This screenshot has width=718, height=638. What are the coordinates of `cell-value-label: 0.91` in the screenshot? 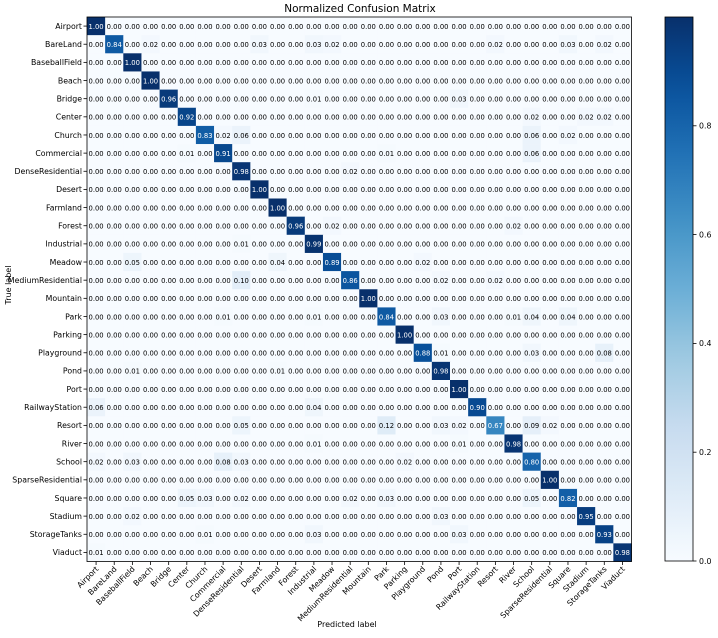 It's located at (223, 154).